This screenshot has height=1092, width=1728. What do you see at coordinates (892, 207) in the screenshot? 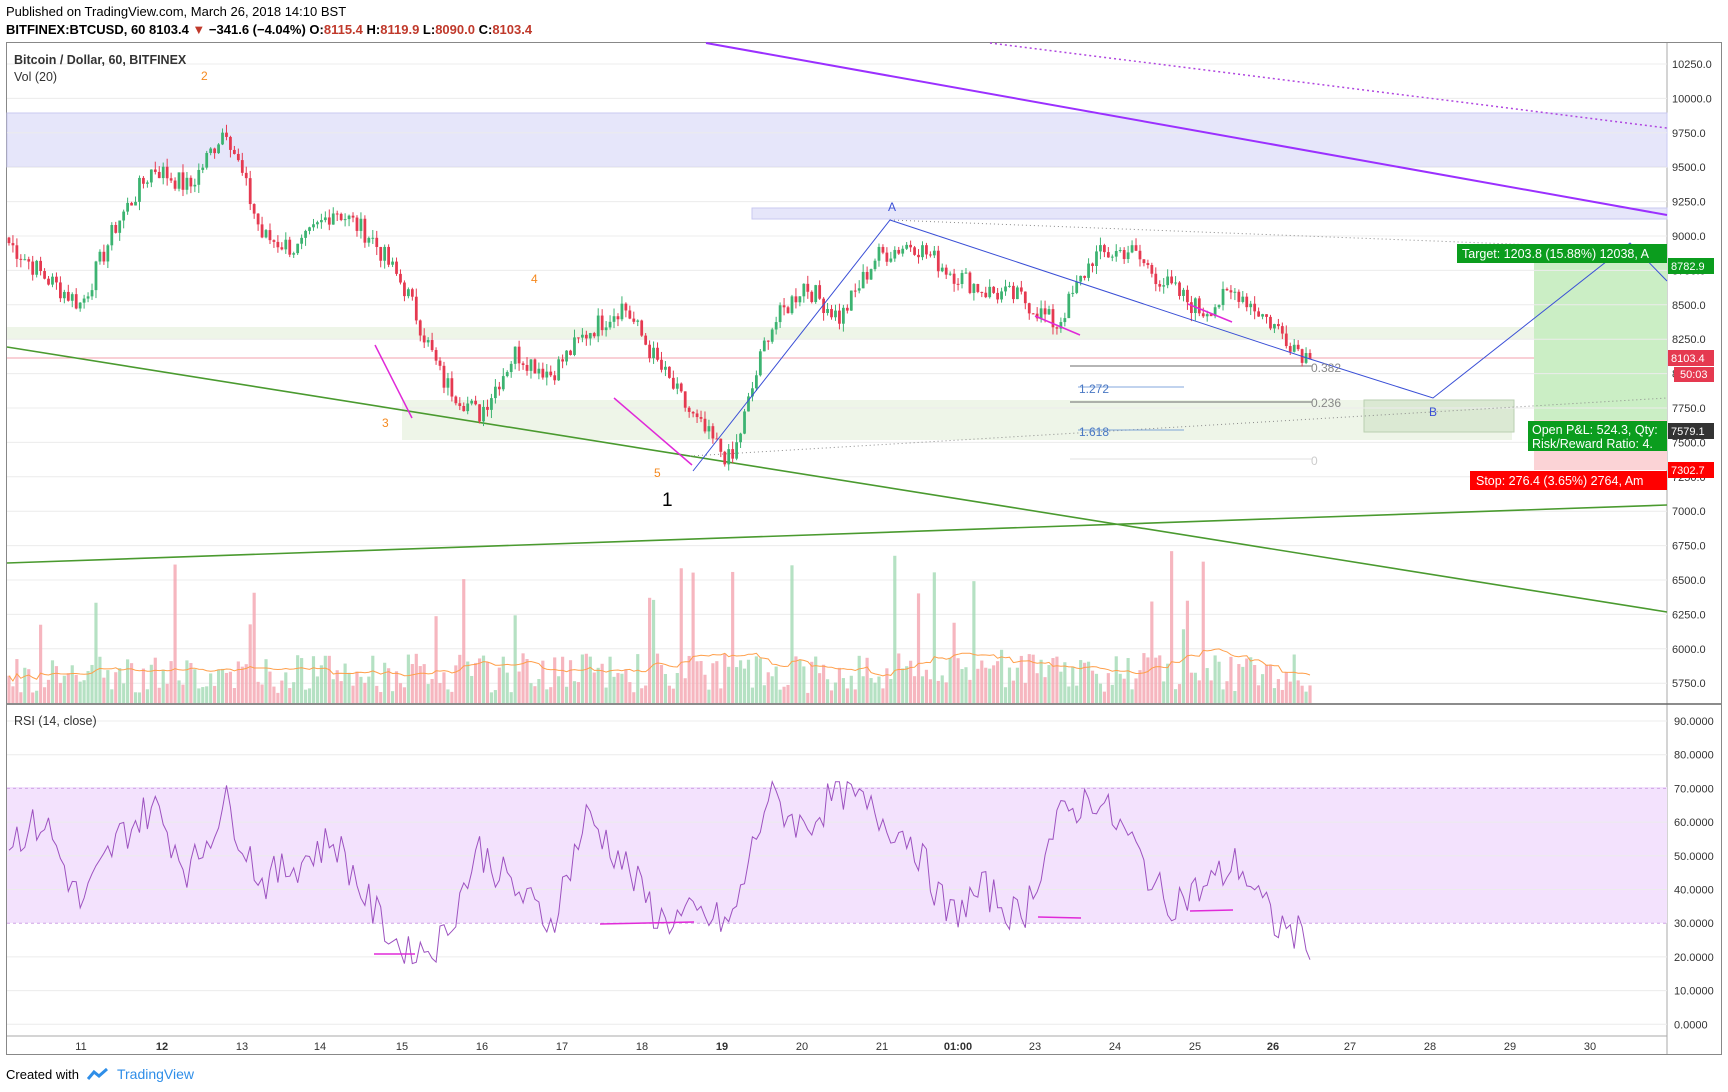
I see `wave-a-label: A` at bounding box center [892, 207].